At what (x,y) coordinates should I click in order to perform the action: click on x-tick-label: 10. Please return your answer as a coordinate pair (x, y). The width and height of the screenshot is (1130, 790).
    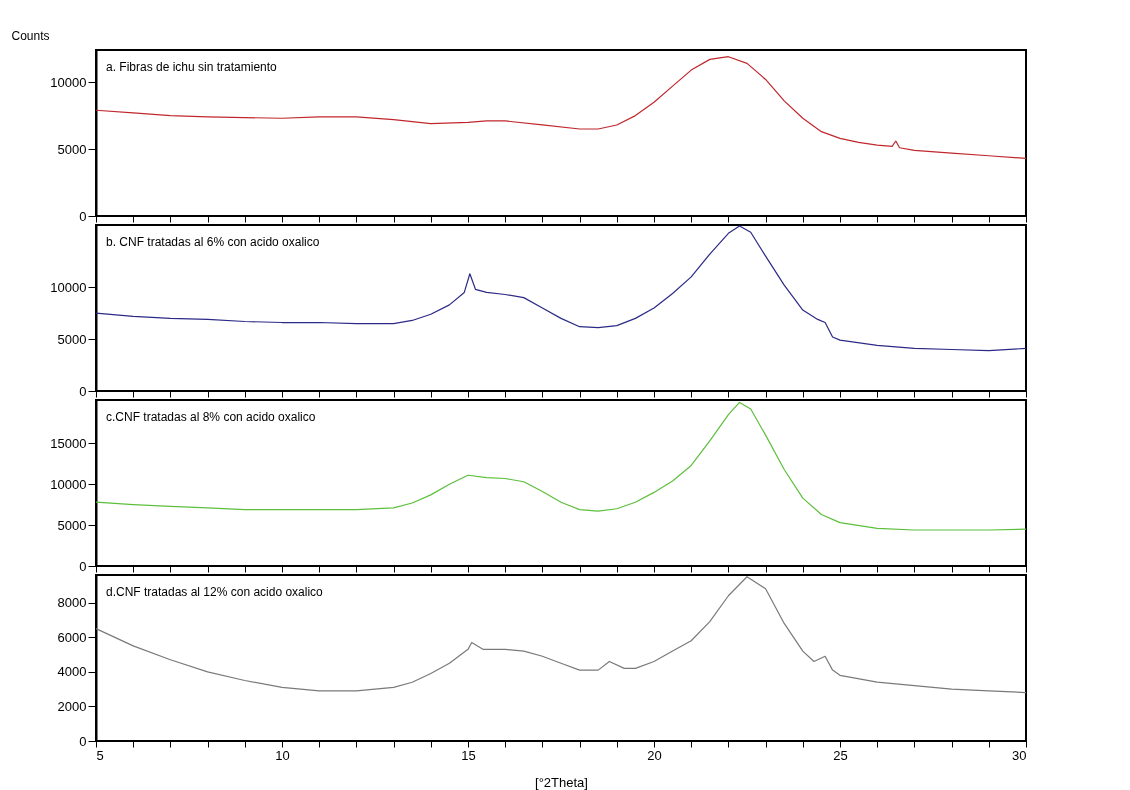
    Looking at the image, I should click on (282, 755).